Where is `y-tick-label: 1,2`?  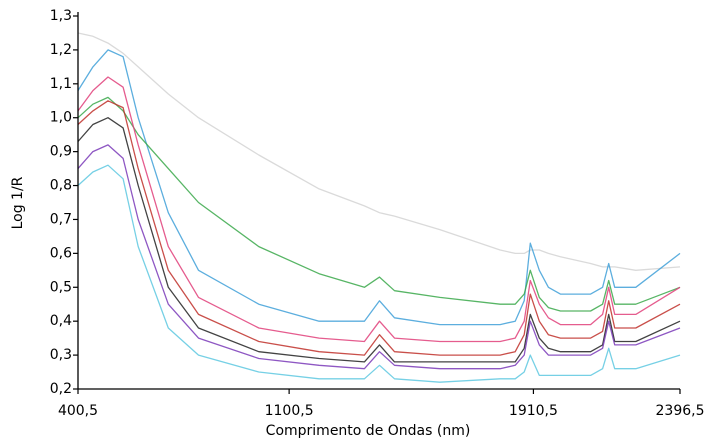
y-tick-label: 1,2 is located at coordinates (61, 50).